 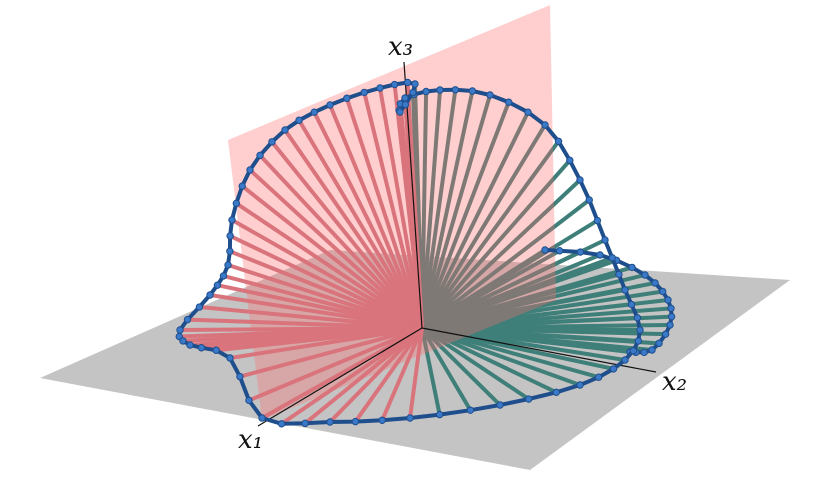 I want to click on x3-label: x₃, so click(x=400, y=47).